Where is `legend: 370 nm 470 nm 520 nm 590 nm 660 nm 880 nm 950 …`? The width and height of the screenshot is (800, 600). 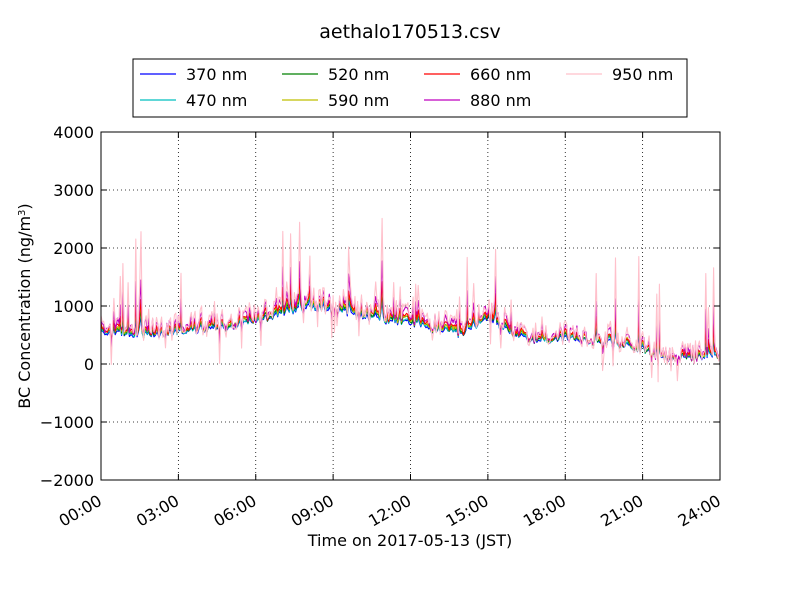 legend: 370 nm 470 nm 520 nm 590 nm 660 nm 880 nm 950 … is located at coordinates (410, 88).